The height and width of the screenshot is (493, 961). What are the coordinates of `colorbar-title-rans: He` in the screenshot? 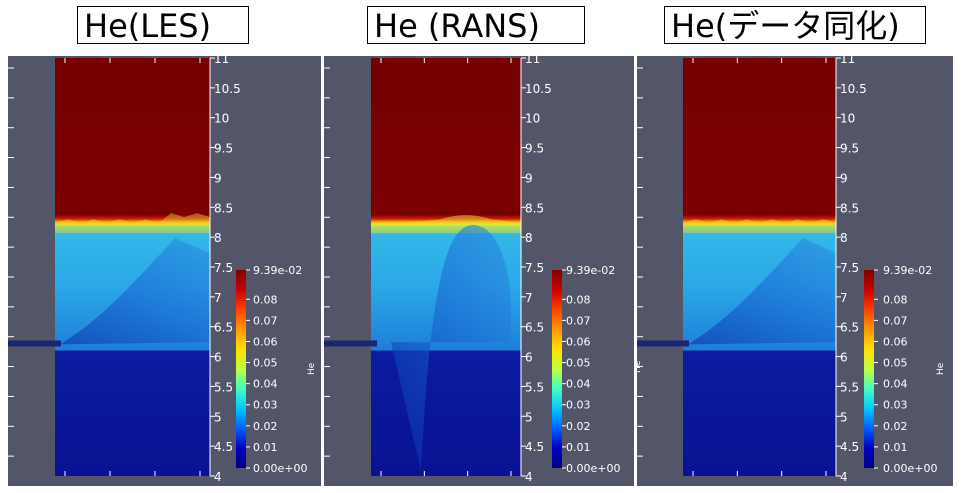 It's located at (640, 366).